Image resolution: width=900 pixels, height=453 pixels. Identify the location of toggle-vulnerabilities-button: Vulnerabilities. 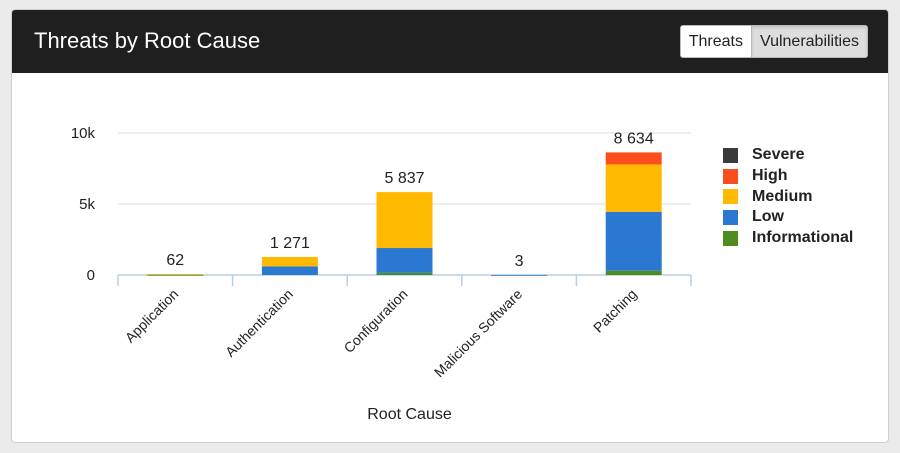
(808, 41).